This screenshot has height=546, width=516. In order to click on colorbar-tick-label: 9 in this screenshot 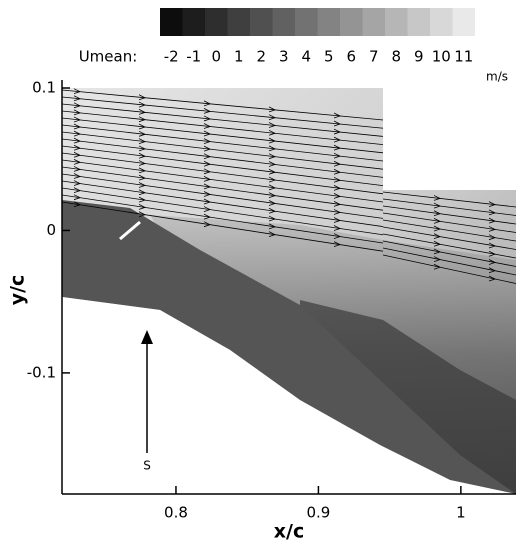, I will do `click(419, 57)`.